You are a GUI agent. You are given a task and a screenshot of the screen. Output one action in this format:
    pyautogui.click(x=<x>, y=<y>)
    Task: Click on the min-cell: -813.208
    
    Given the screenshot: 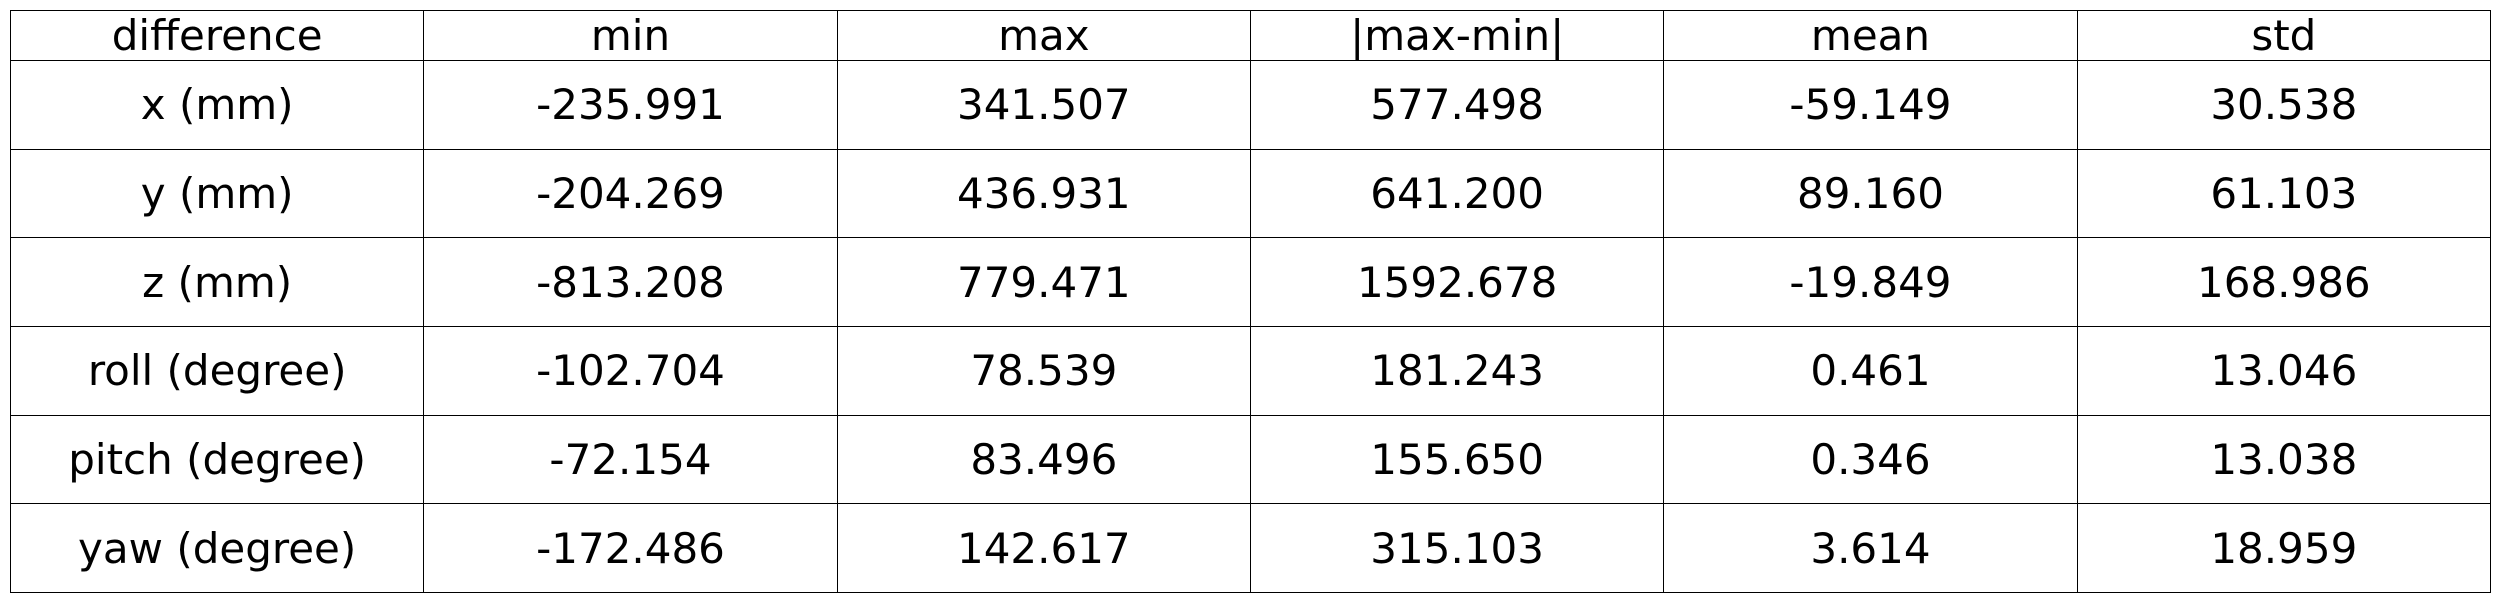 What is the action you would take?
    pyautogui.click(x=630, y=282)
    